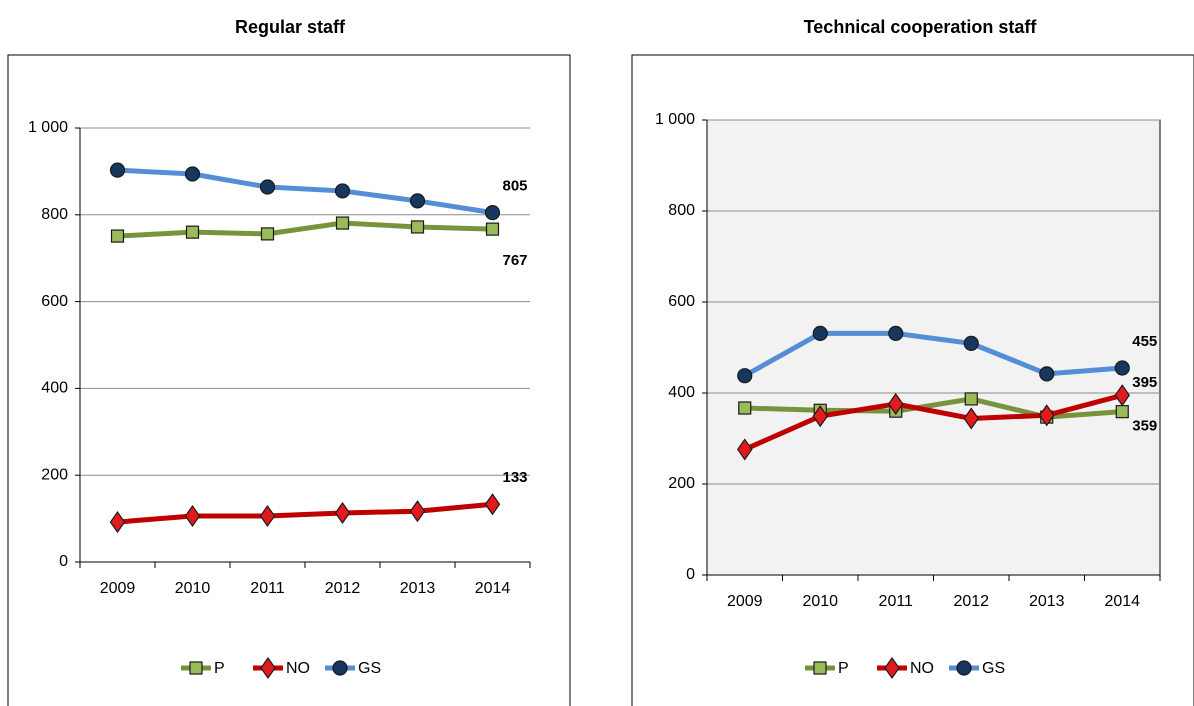  I want to click on data-label: 805, so click(515, 186).